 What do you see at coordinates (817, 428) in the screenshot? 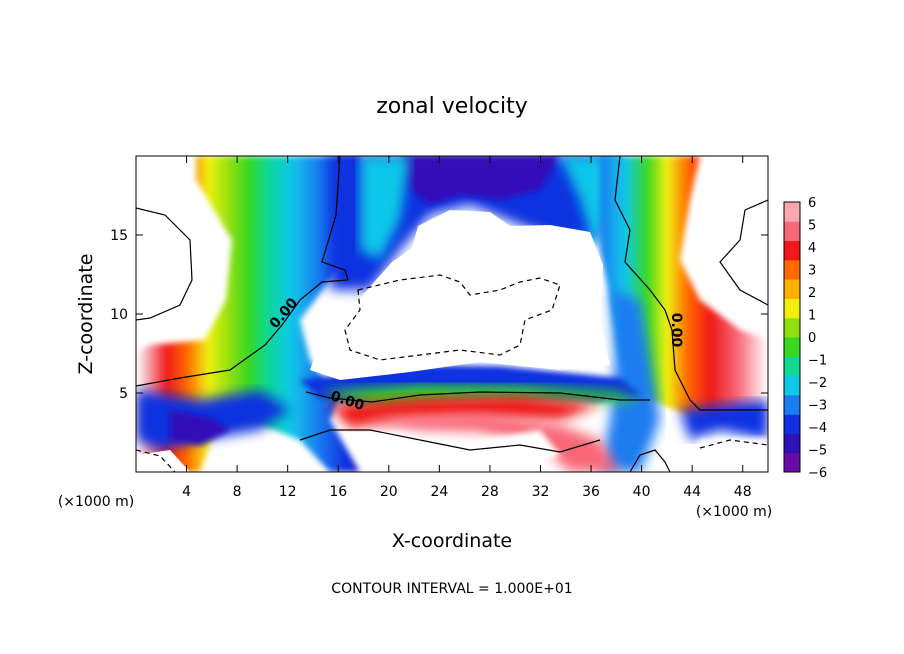
I see `colorbar-tick-label: −4` at bounding box center [817, 428].